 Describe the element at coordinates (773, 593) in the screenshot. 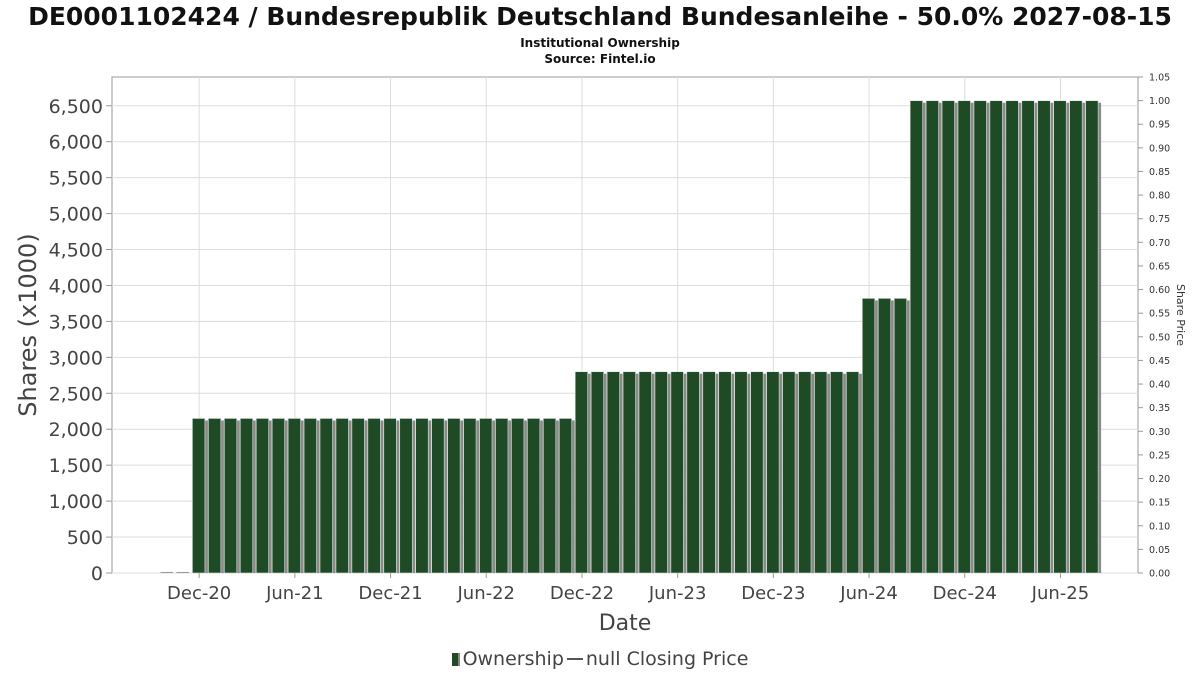

I see `x-tick-label: Dec-23` at that location.